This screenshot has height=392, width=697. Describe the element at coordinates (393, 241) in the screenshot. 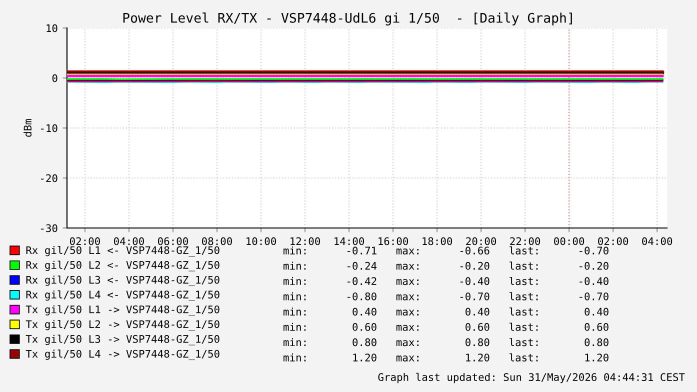

I see `x-tick-label: 16:00` at that location.